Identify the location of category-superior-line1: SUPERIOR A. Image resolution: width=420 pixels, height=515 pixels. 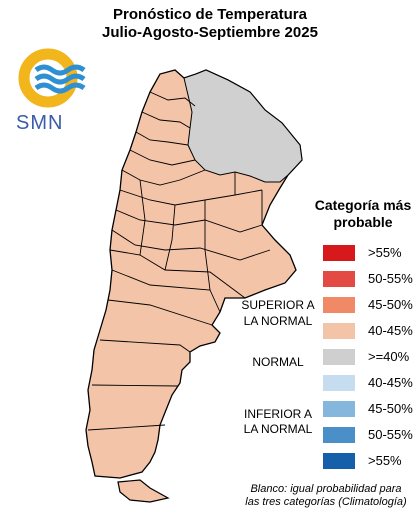
(278, 305).